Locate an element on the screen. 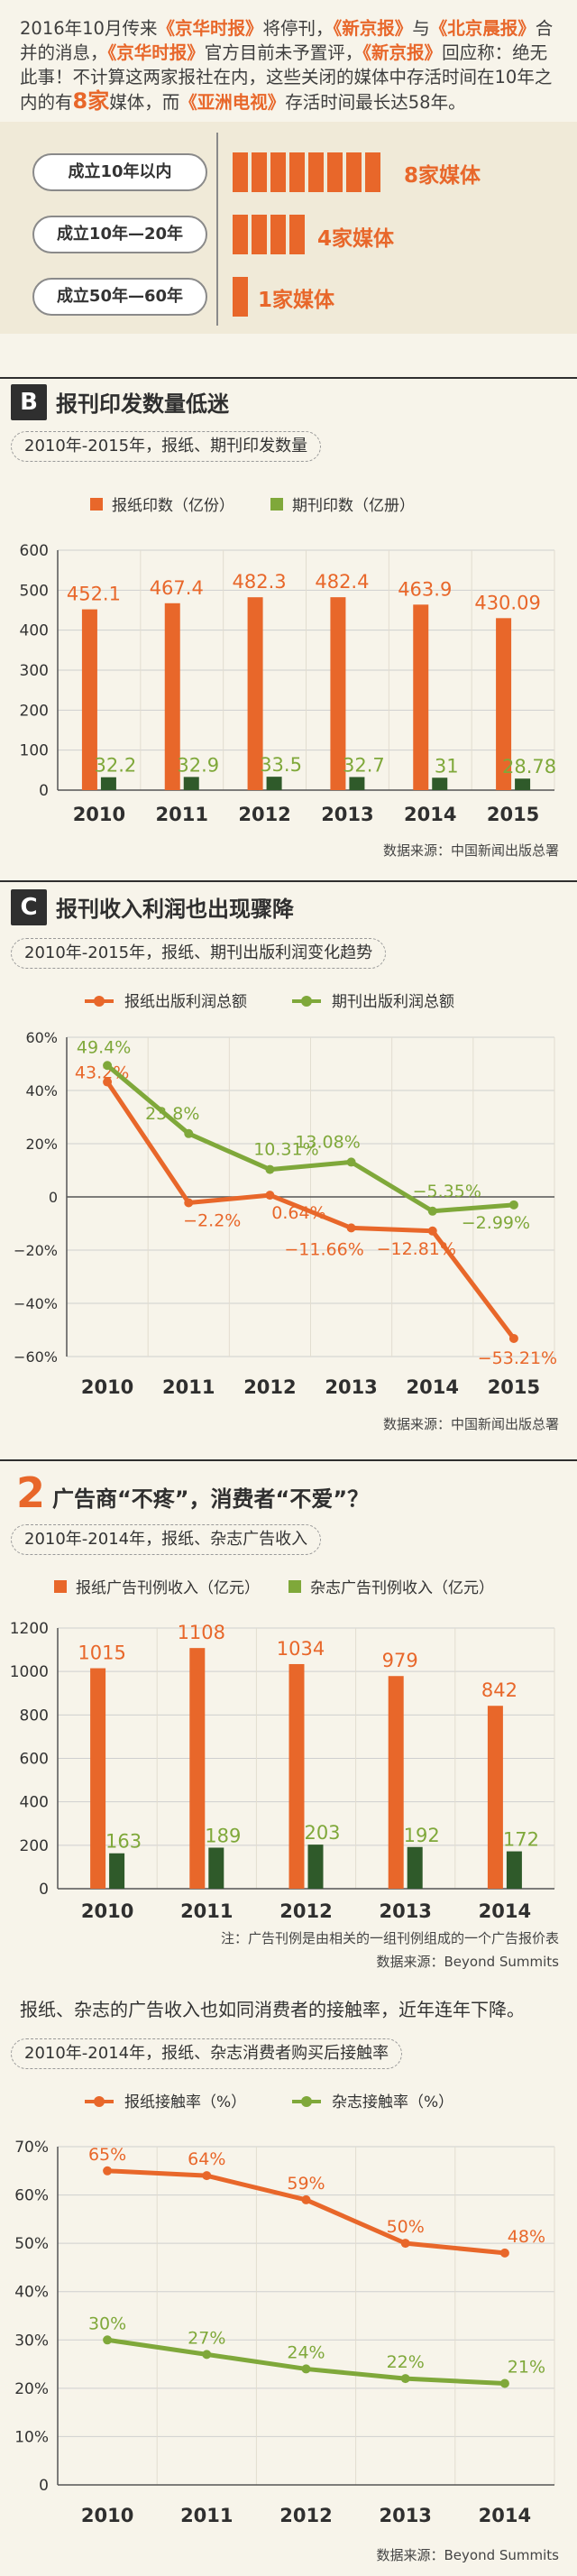  section-number: 2 is located at coordinates (31, 1492).